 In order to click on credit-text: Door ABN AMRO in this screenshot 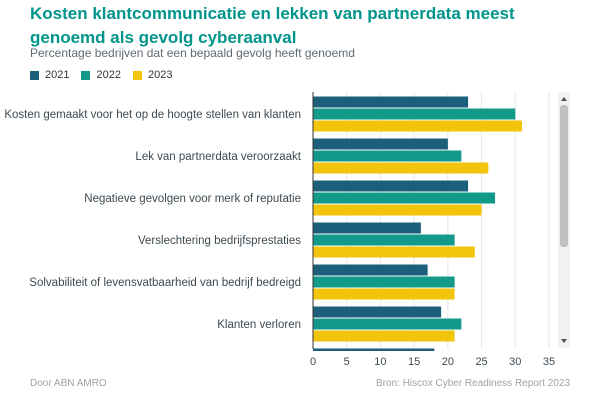, I will do `click(68, 383)`.